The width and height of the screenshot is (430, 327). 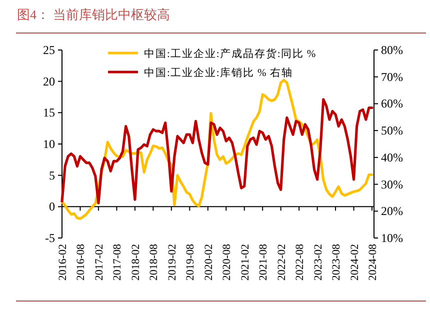 I want to click on x-tick-label: 2021-02, so click(x=245, y=262).